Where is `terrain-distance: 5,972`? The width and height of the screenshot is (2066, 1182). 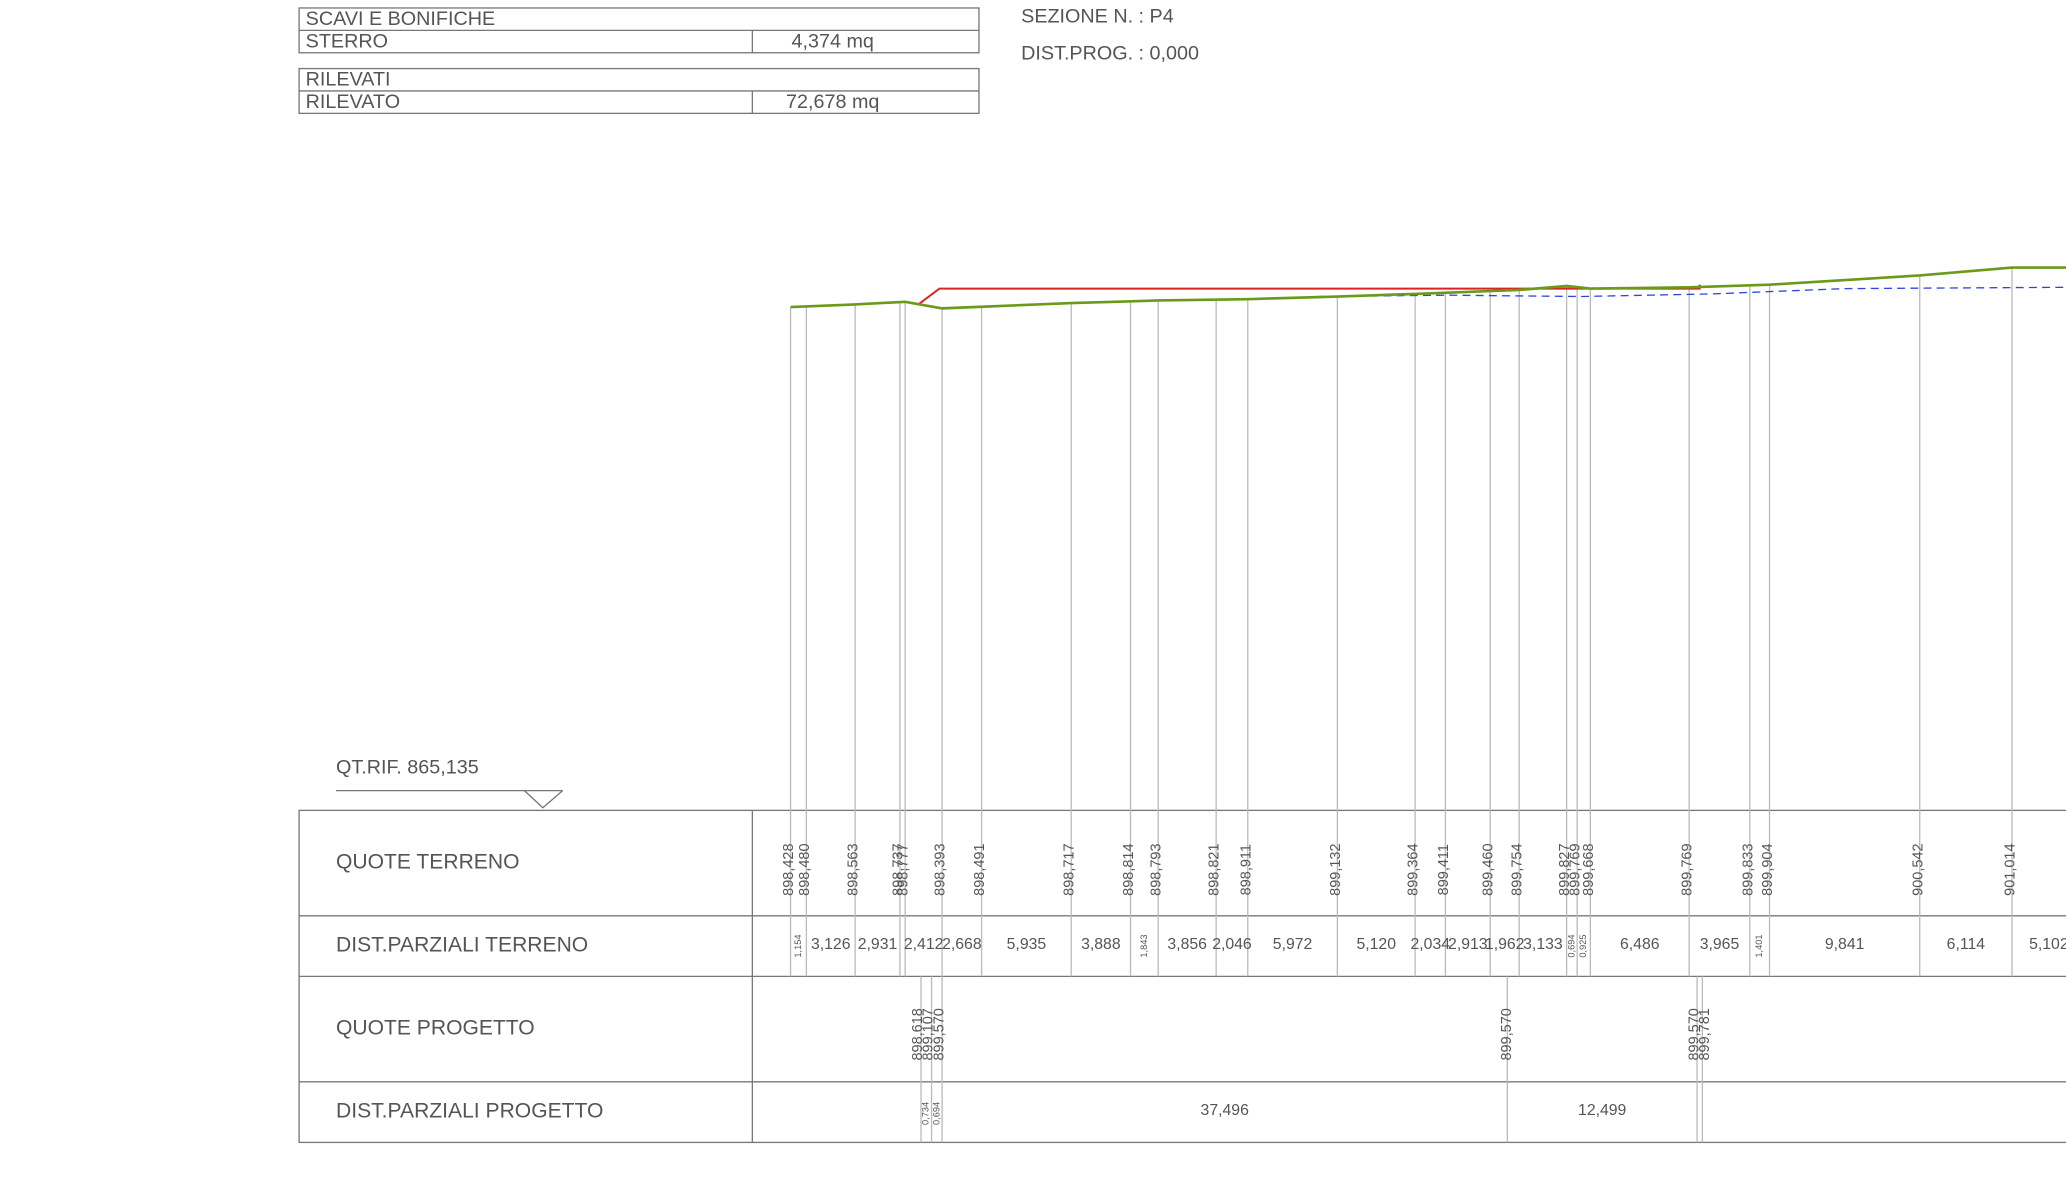
terrain-distance: 5,972 is located at coordinates (1293, 944).